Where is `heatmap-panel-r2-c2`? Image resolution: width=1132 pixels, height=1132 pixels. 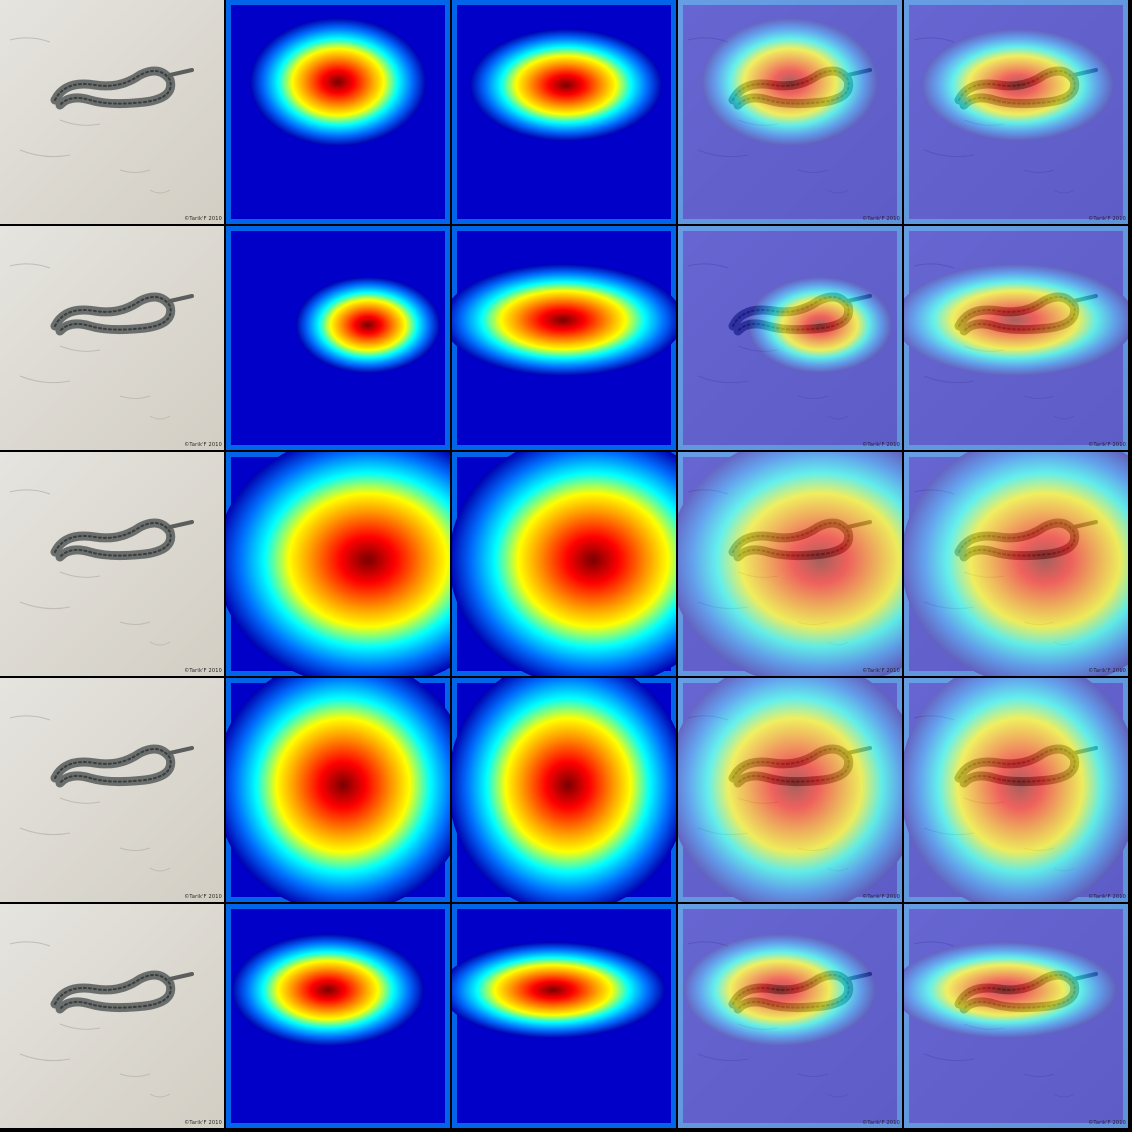 heatmap-panel-r2-c2 is located at coordinates (338, 338).